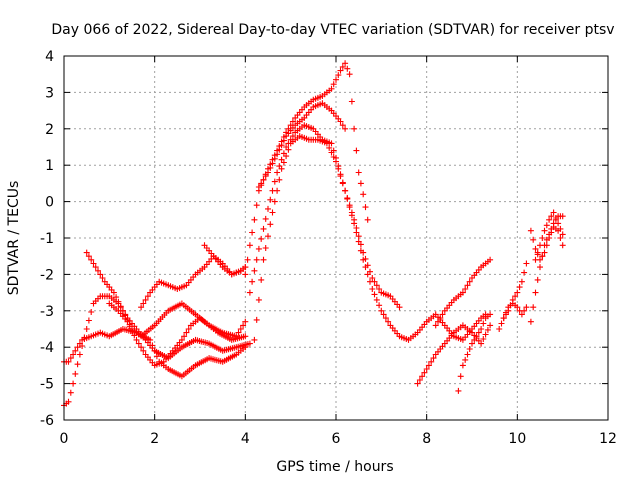  What do you see at coordinates (334, 467) in the screenshot?
I see `x-axis-label: GPS time / hours` at bounding box center [334, 467].